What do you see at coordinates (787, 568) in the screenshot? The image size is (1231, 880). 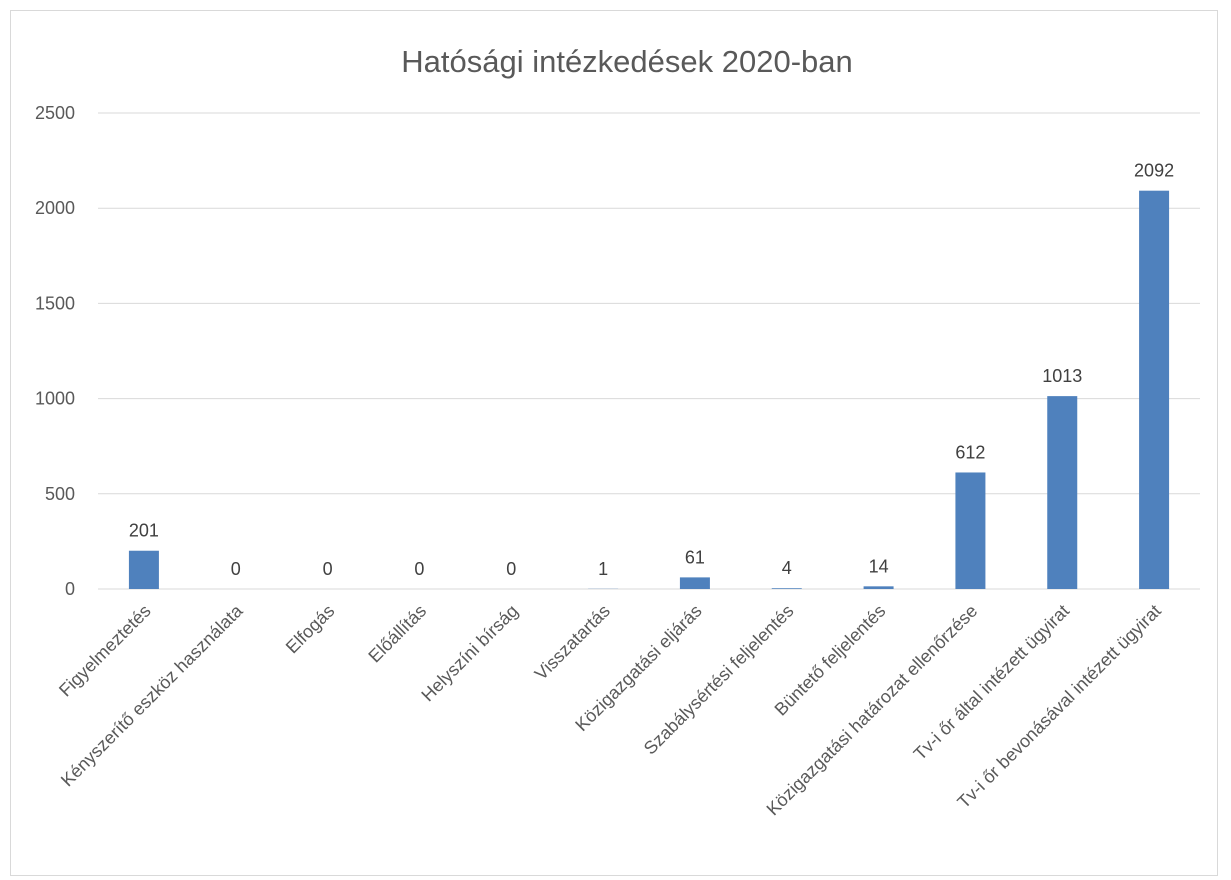 I see `data-label: 4` at bounding box center [787, 568].